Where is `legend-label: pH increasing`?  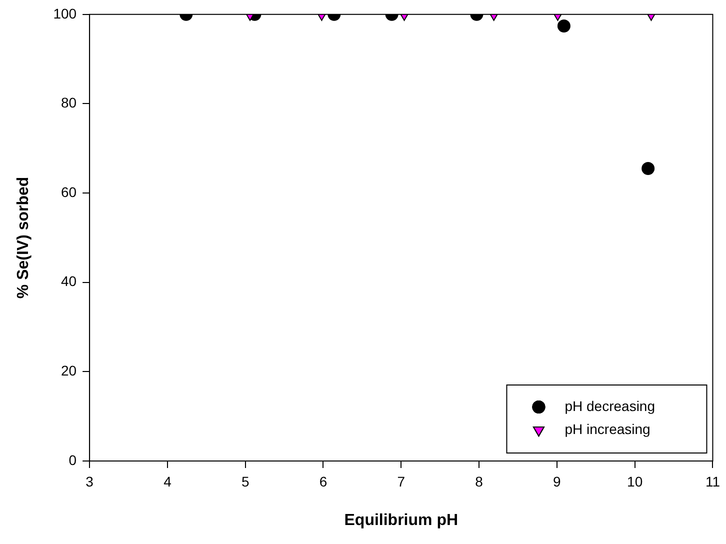
legend-label: pH increasing is located at coordinates (607, 428).